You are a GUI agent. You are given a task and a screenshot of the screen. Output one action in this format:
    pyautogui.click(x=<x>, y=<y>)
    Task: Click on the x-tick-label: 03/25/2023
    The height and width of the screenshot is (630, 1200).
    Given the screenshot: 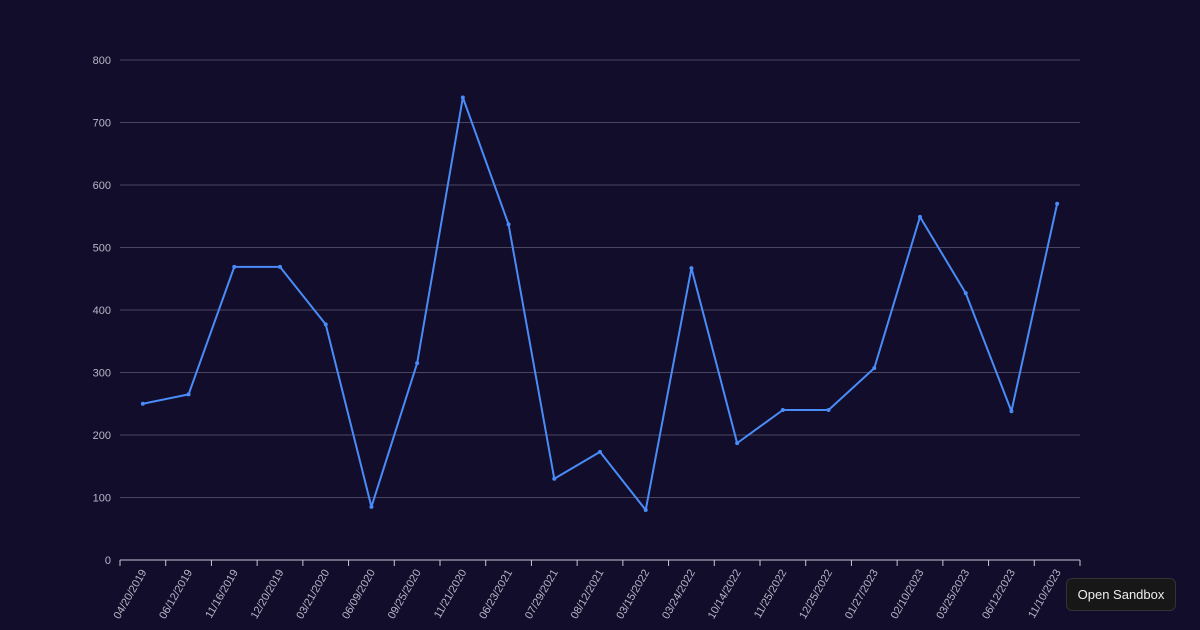 What is the action you would take?
    pyautogui.click(x=953, y=595)
    